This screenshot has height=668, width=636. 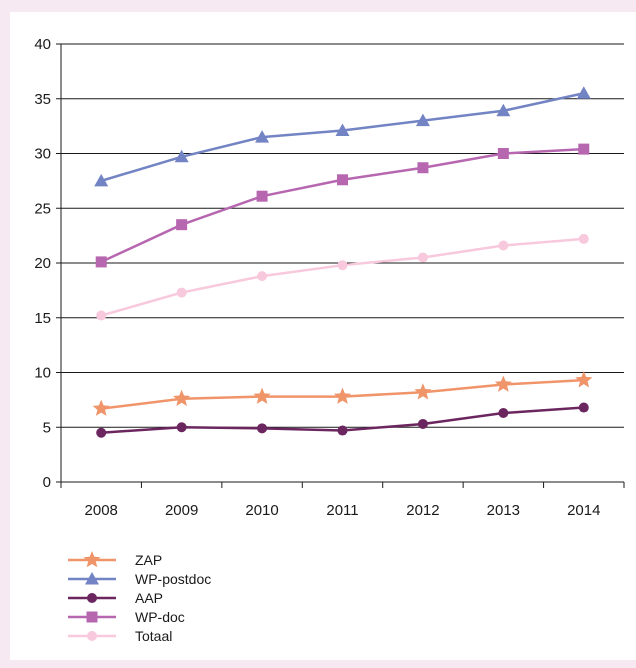 What do you see at coordinates (126, 617) in the screenshot?
I see `legend-entry-wp-doc: WP-doc` at bounding box center [126, 617].